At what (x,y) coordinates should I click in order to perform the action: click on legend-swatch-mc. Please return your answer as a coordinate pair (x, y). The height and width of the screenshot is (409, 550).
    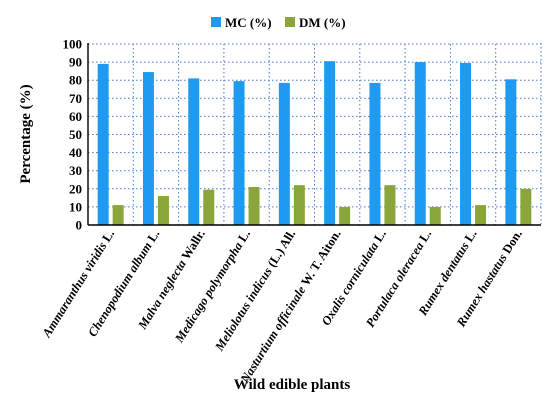
    Looking at the image, I should click on (216, 22).